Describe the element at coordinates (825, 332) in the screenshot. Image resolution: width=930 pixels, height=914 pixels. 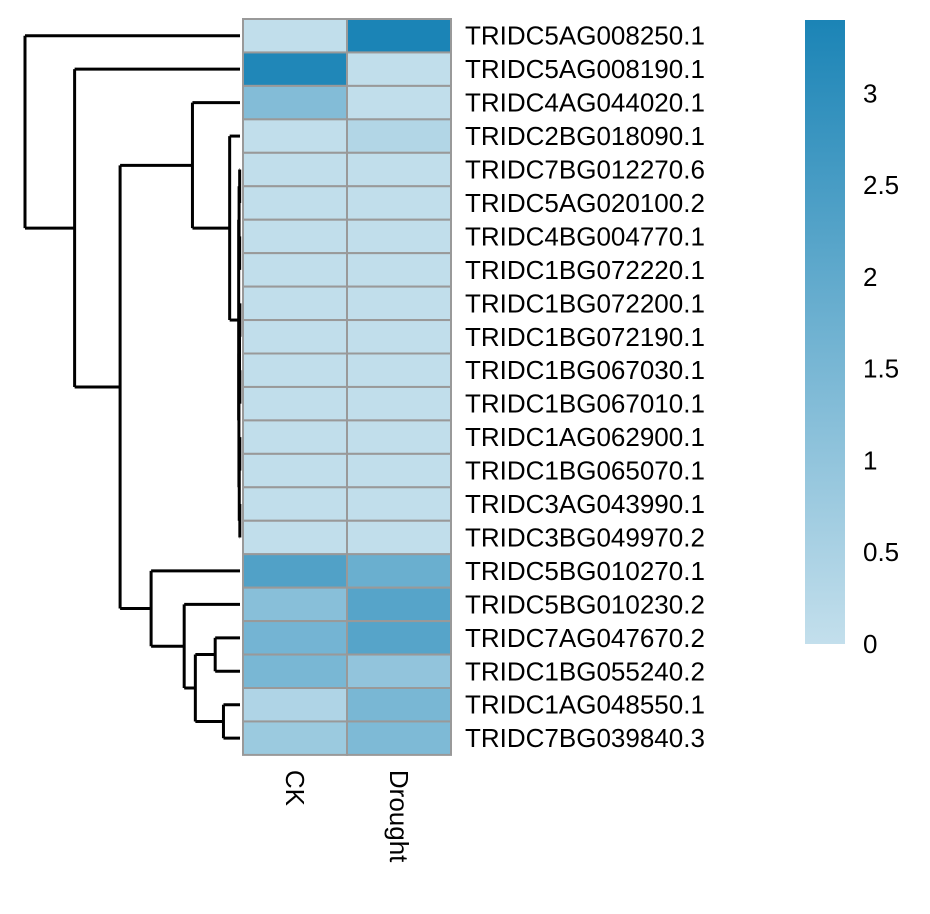
I see `legend-color-bar` at that location.